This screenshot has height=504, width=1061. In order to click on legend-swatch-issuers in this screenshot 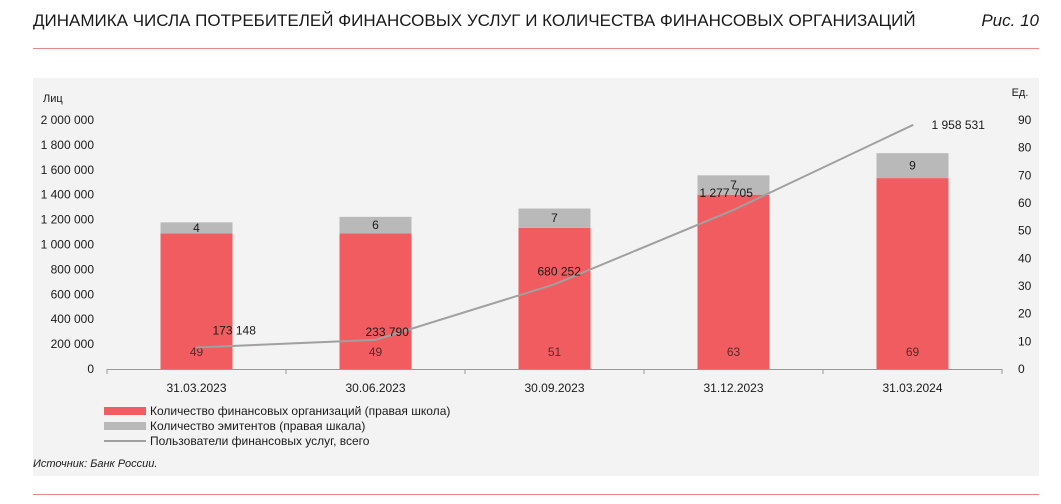, I will do `click(125, 425)`.